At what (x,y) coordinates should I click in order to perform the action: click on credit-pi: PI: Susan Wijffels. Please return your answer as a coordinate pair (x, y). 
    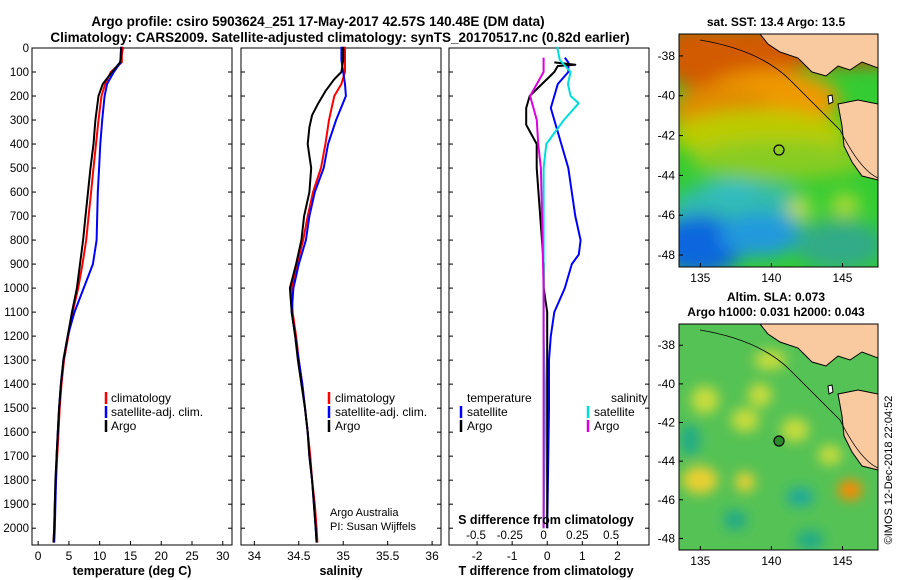
    Looking at the image, I should click on (373, 527).